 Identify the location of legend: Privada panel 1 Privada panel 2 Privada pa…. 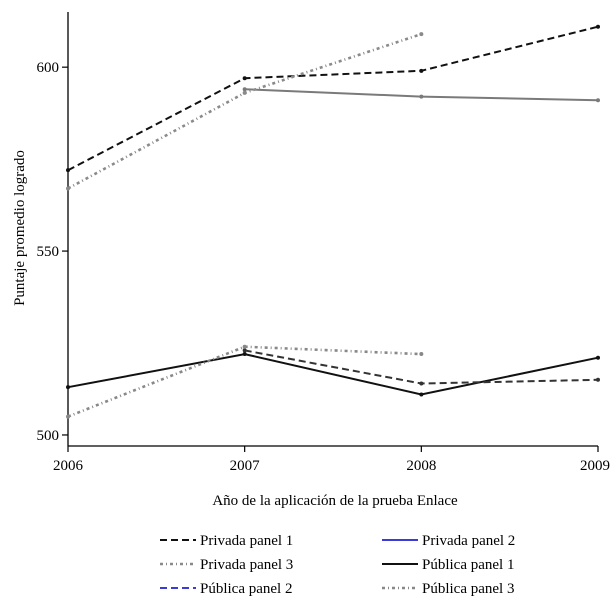
(337, 565).